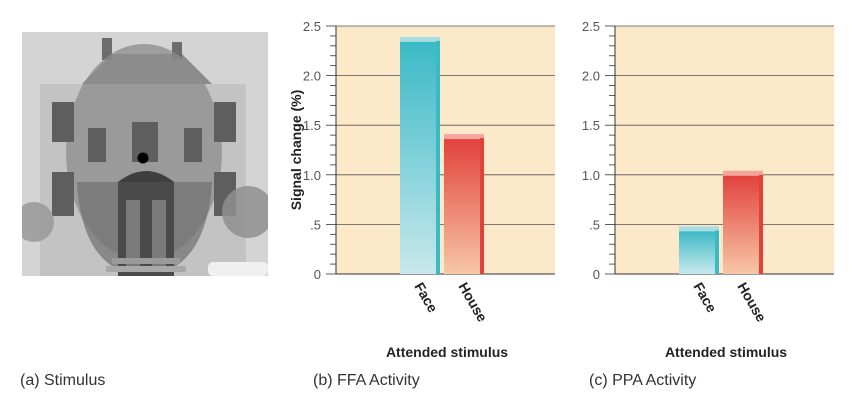  Describe the element at coordinates (143, 158) in the screenshot. I see `fixation-dot` at that location.